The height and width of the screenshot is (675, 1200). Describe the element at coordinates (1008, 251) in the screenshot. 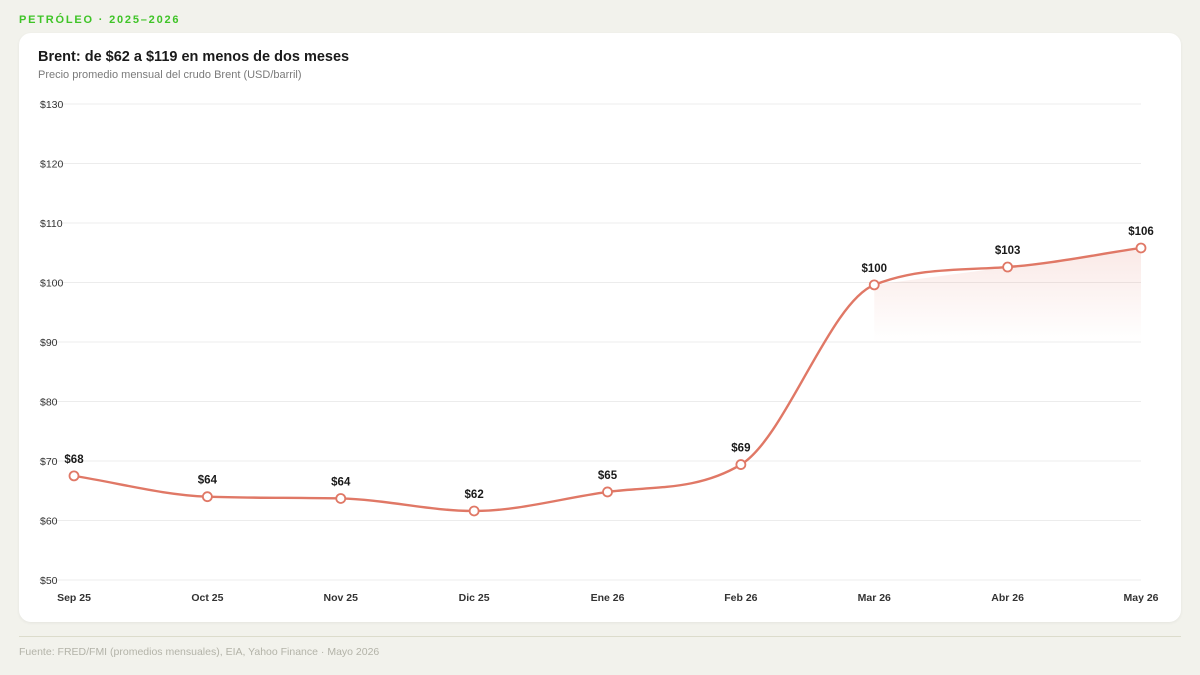

I see `data-label: $103` at that location.